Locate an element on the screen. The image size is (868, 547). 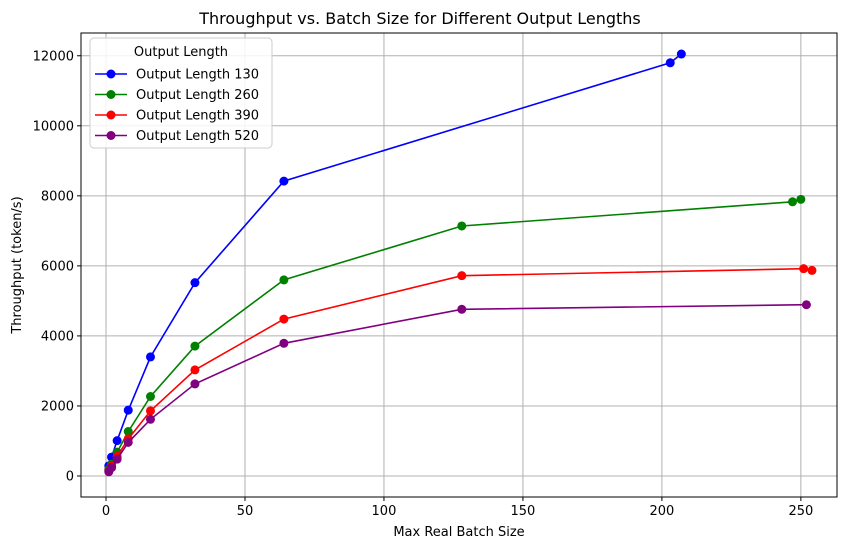
legend-label: Output Length 260 is located at coordinates (197, 95).